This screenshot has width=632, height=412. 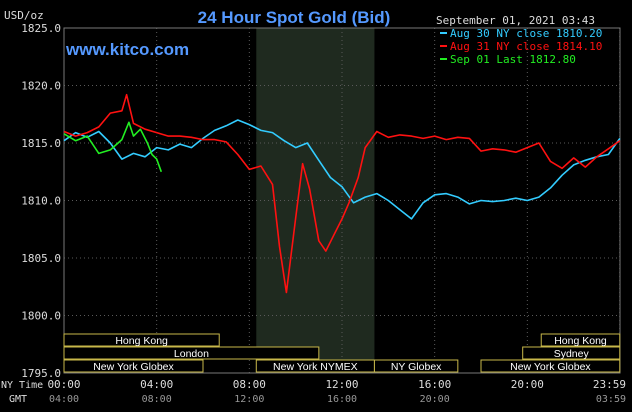 What do you see at coordinates (41, 28) in the screenshot?
I see `y-tick-label: 1825.0` at bounding box center [41, 28].